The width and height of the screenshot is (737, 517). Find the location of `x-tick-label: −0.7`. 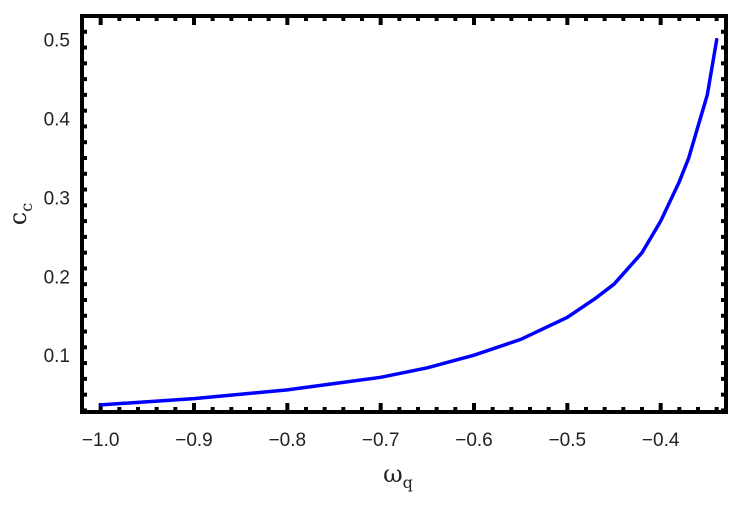

x-tick-label: −0.7 is located at coordinates (381, 440).